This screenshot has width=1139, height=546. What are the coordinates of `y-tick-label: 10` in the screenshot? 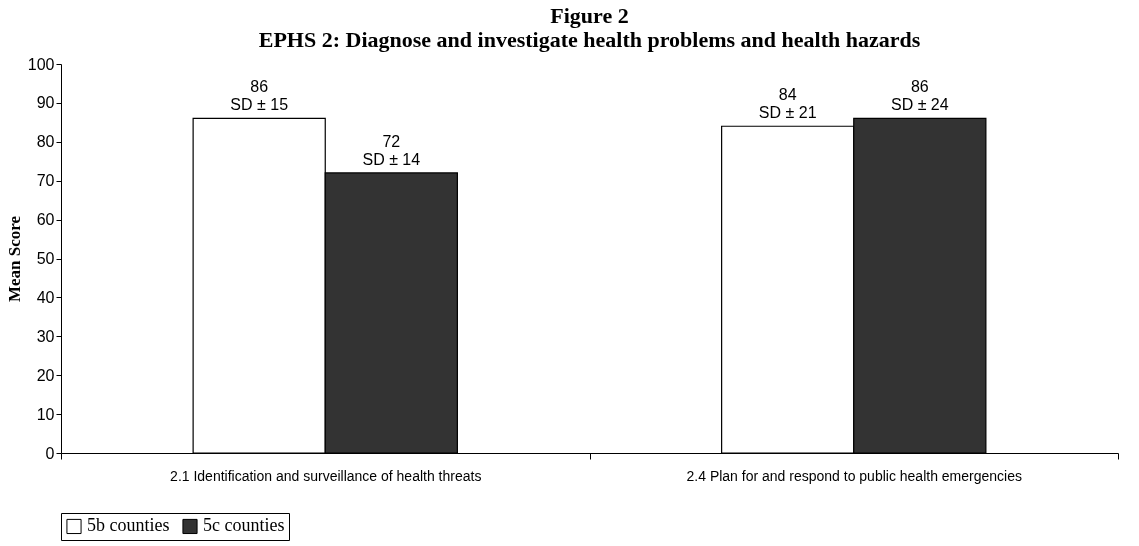 It's located at (45, 414).